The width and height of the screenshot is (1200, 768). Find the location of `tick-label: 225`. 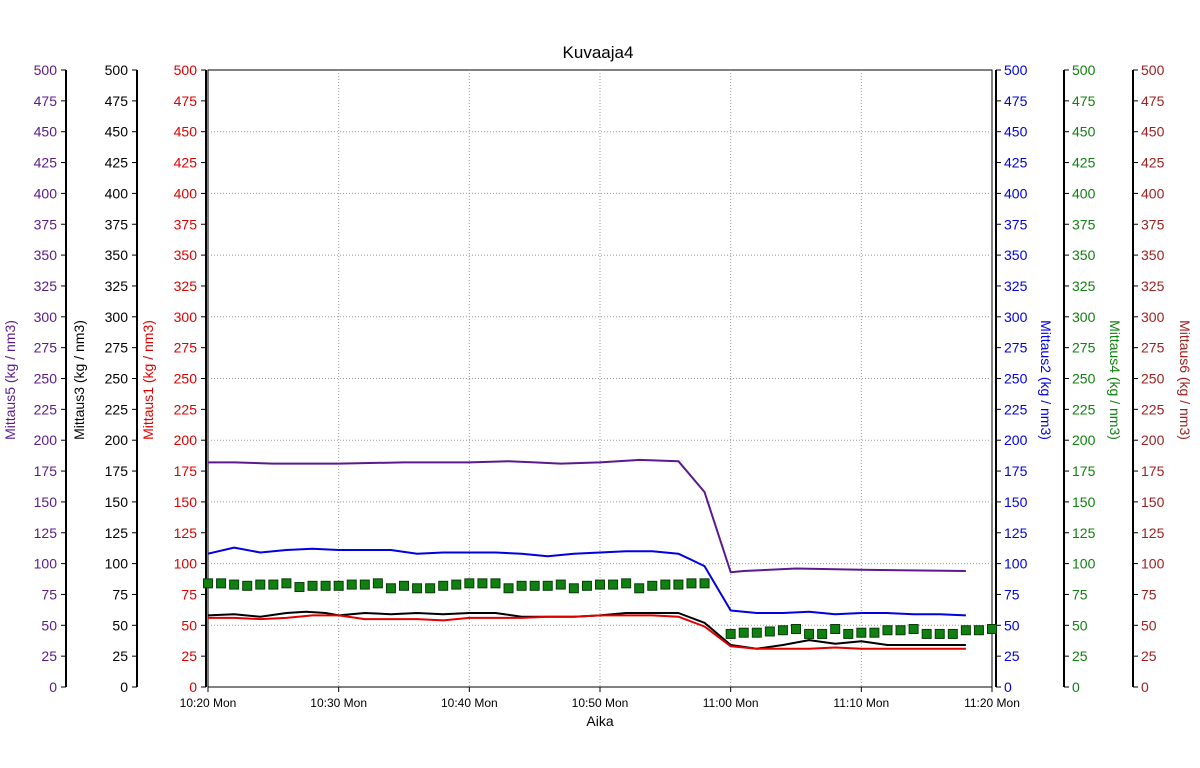

tick-label: 225 is located at coordinates (46, 409).